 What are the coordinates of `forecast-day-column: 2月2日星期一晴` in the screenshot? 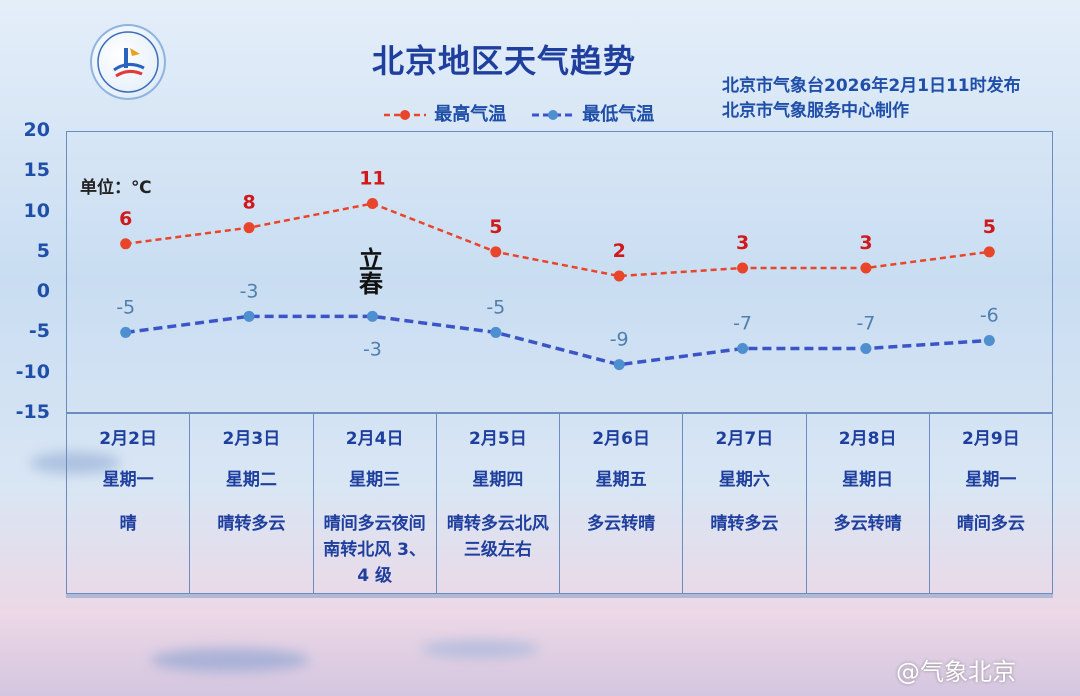 It's located at (129, 503).